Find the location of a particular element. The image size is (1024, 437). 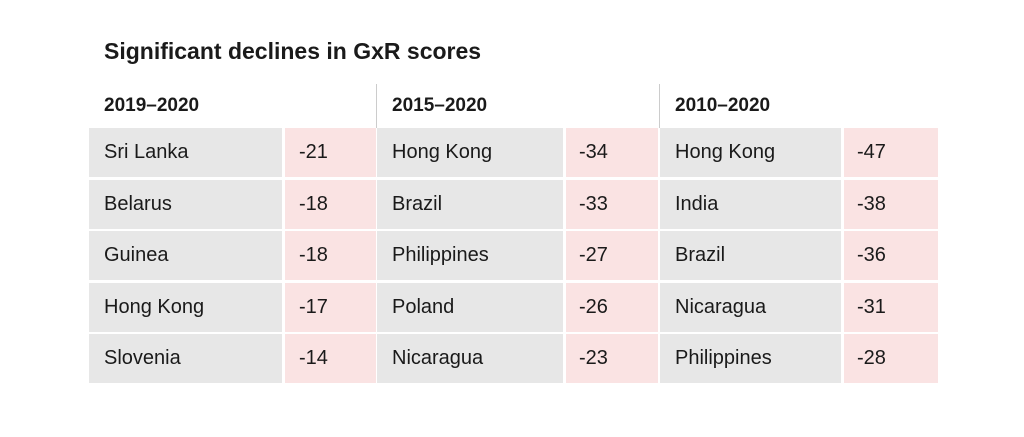

score-change-cell: -23 is located at coordinates (612, 358).